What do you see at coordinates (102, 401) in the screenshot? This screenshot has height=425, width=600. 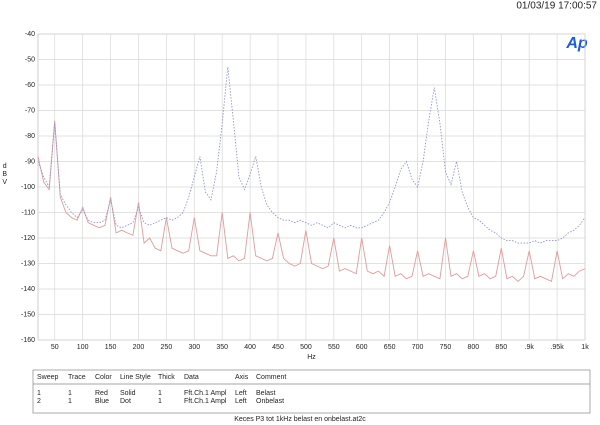 I see `table-cell: Blue` at bounding box center [102, 401].